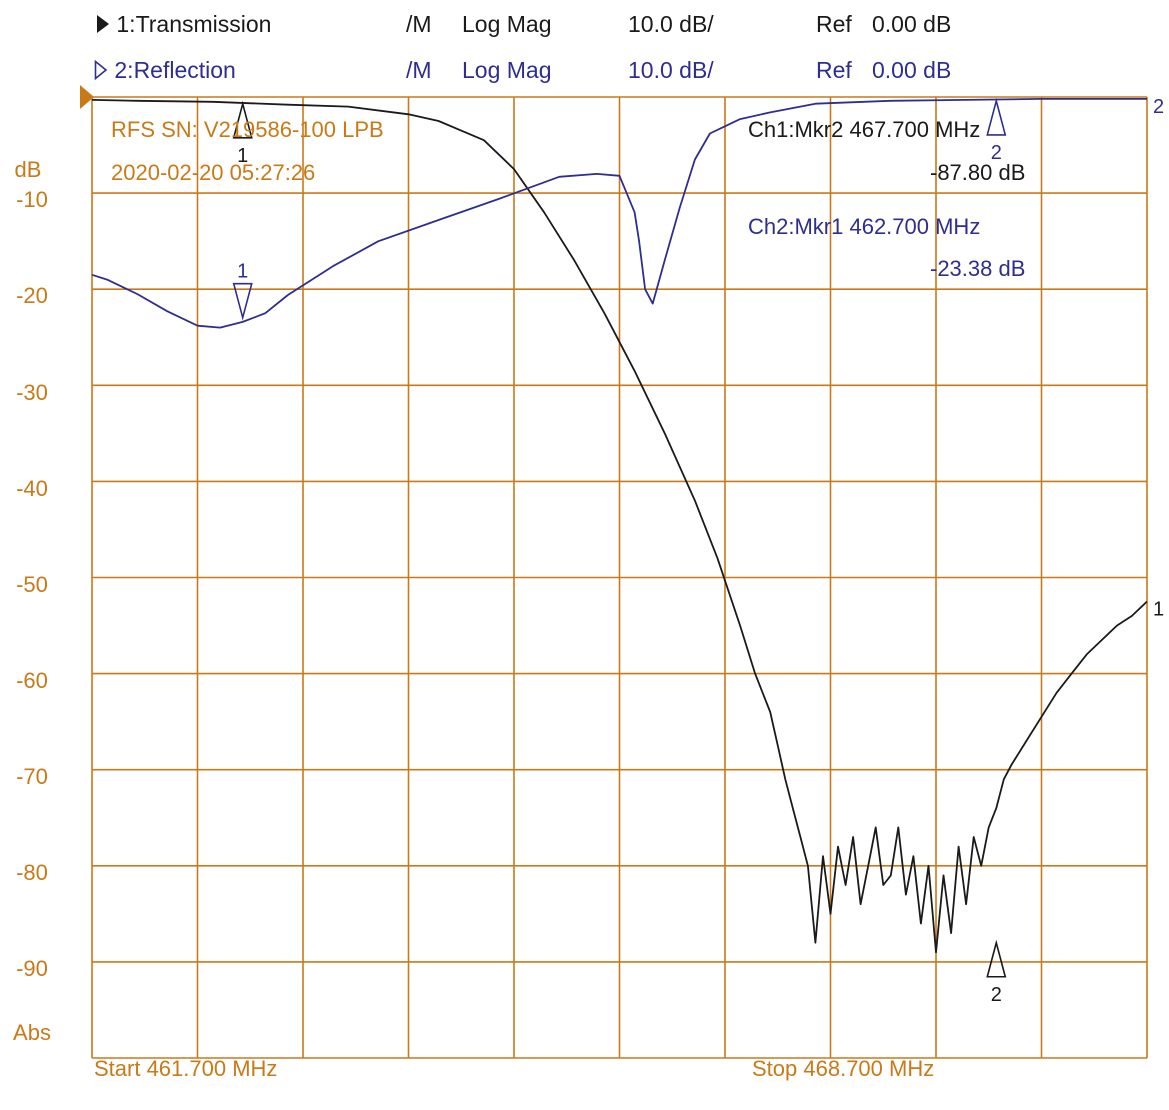 This screenshot has height=1110, width=1169. Describe the element at coordinates (32, 295) in the screenshot. I see `y-tick-label: -20` at that location.